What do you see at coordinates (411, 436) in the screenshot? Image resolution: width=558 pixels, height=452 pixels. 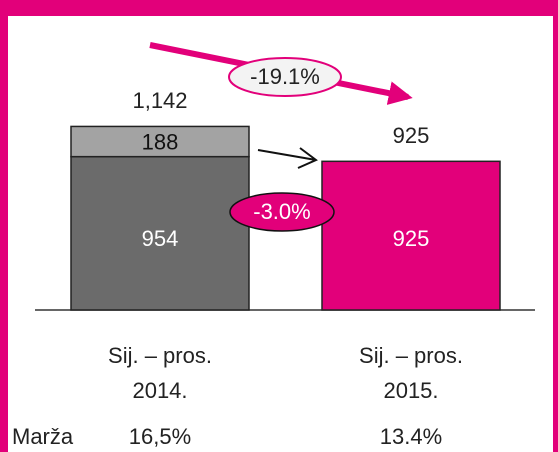 I see `margin-value: 13.4%` at bounding box center [411, 436].